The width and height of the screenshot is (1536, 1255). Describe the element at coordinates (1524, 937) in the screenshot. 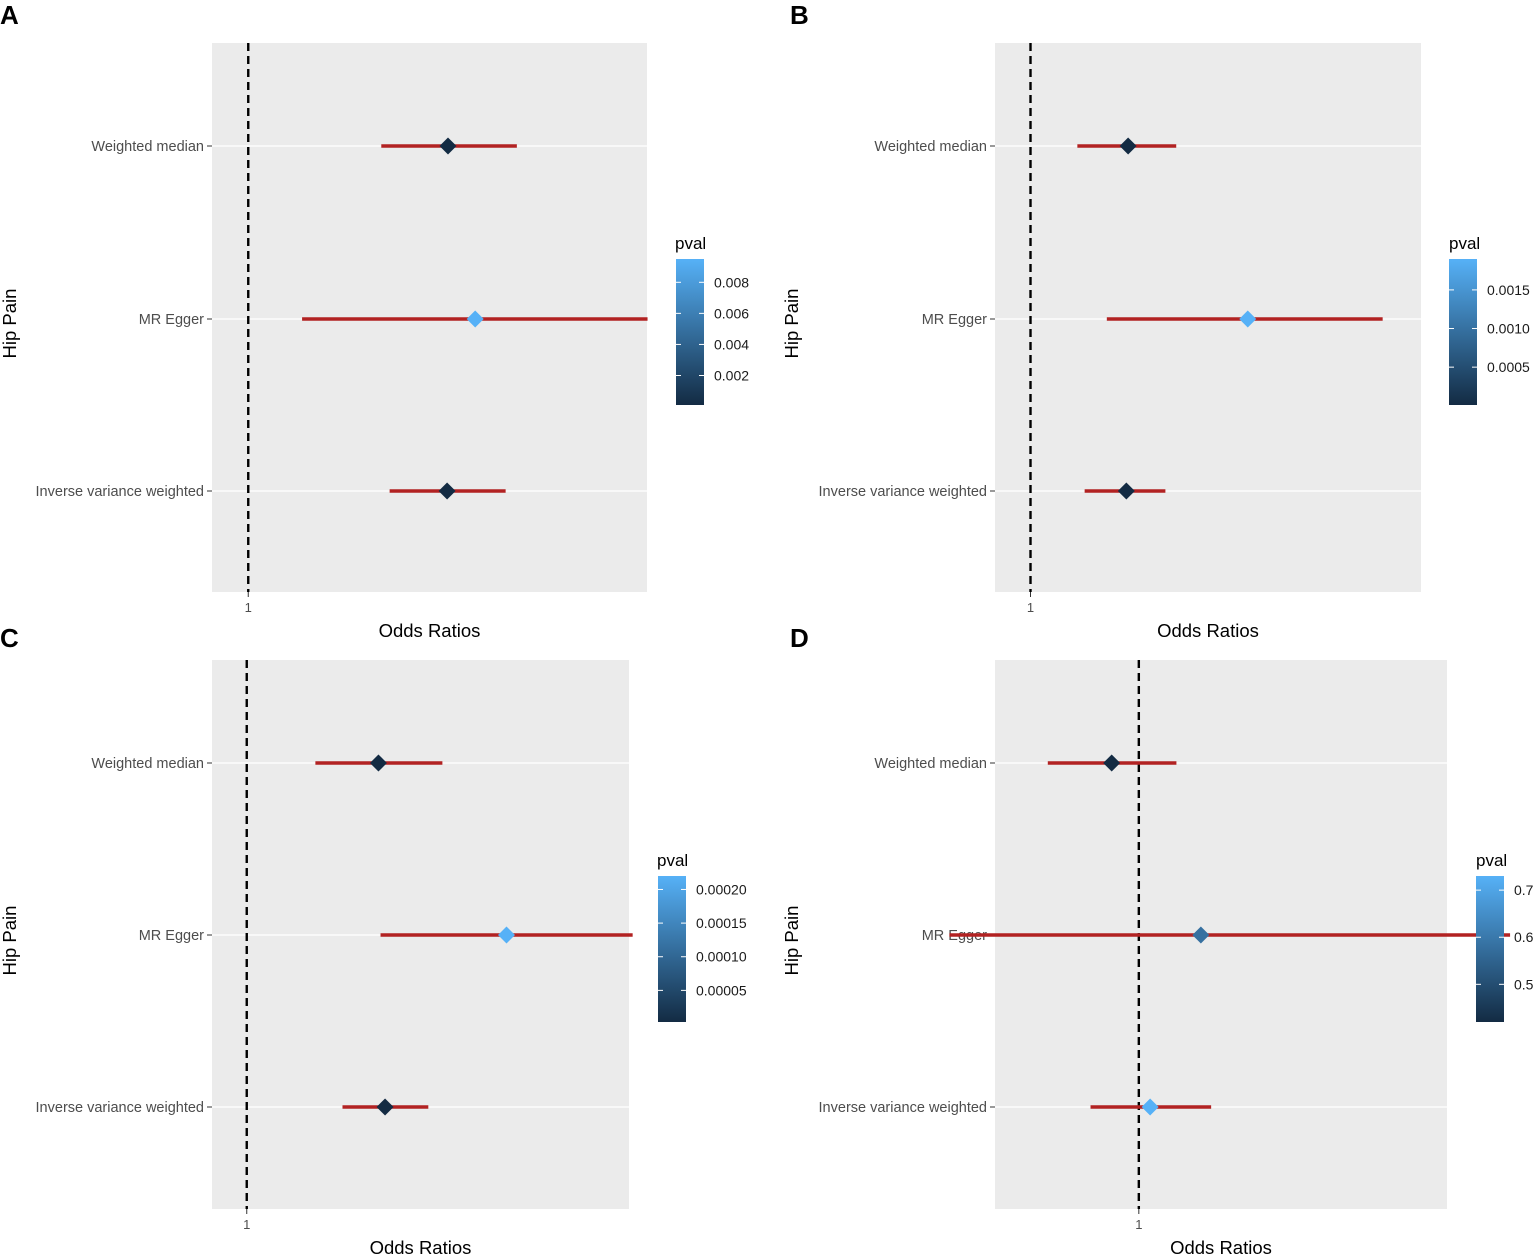

I see `legend-tick-label: 0.6` at that location.